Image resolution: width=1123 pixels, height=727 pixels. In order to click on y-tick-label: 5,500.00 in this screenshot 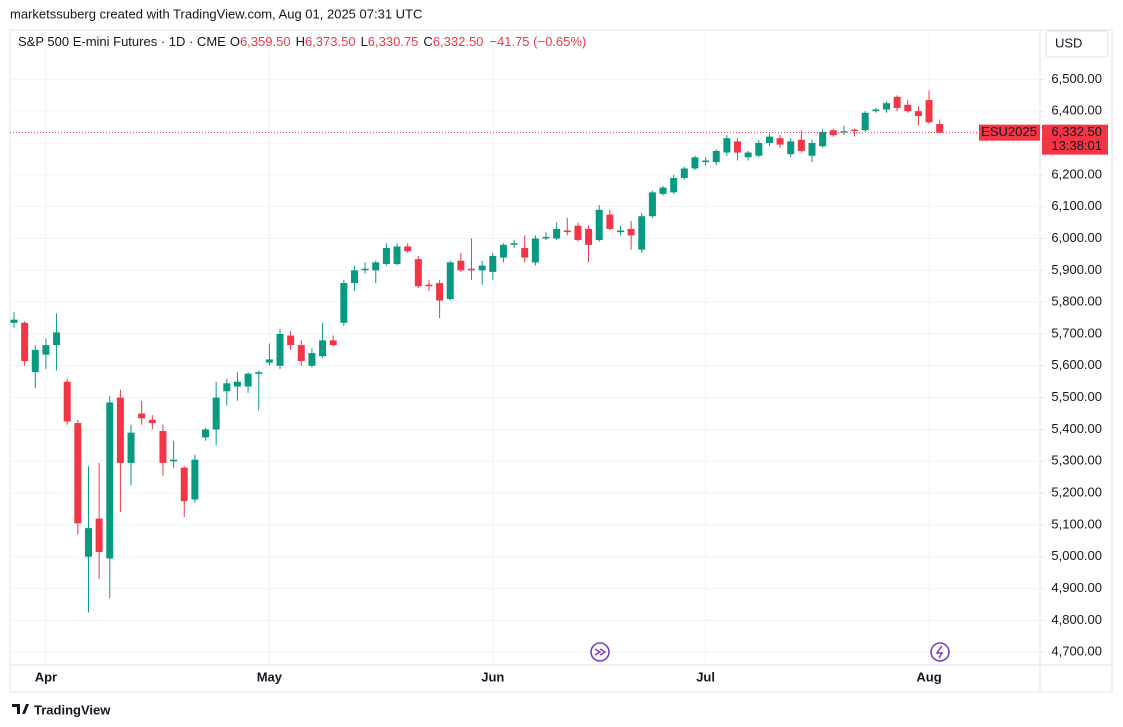, I will do `click(1076, 396)`.